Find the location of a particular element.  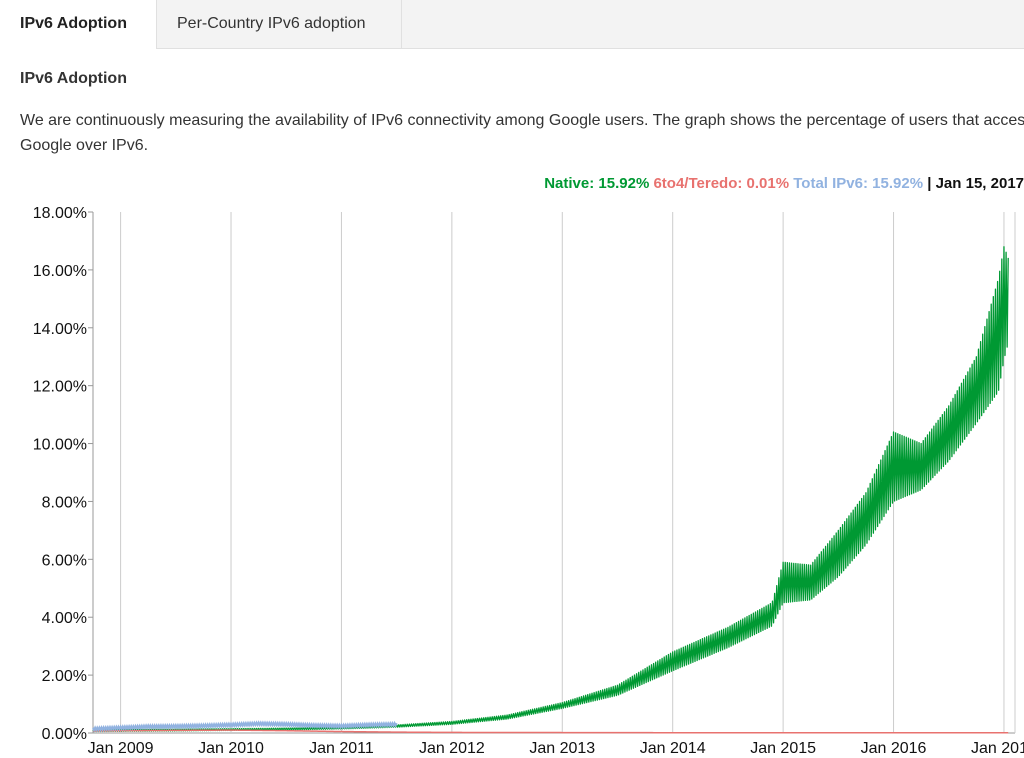

y-tick-label: 2.00% is located at coordinates (64, 676).